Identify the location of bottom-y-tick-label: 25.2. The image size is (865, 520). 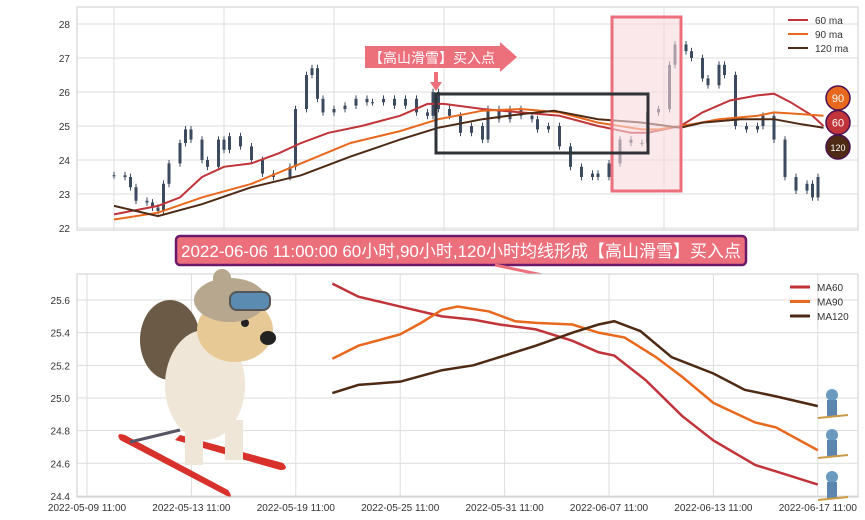
(61, 366).